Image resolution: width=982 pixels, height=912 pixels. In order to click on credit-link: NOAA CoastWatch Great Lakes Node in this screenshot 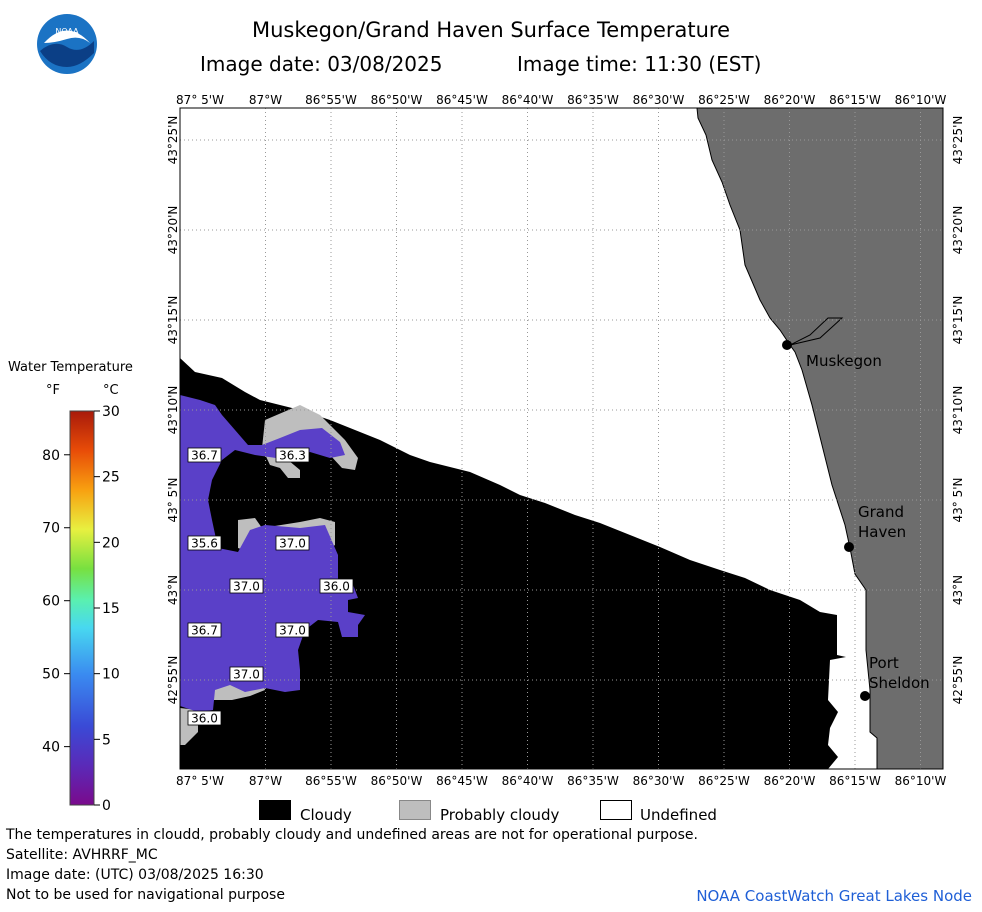, I will do `click(834, 896)`.